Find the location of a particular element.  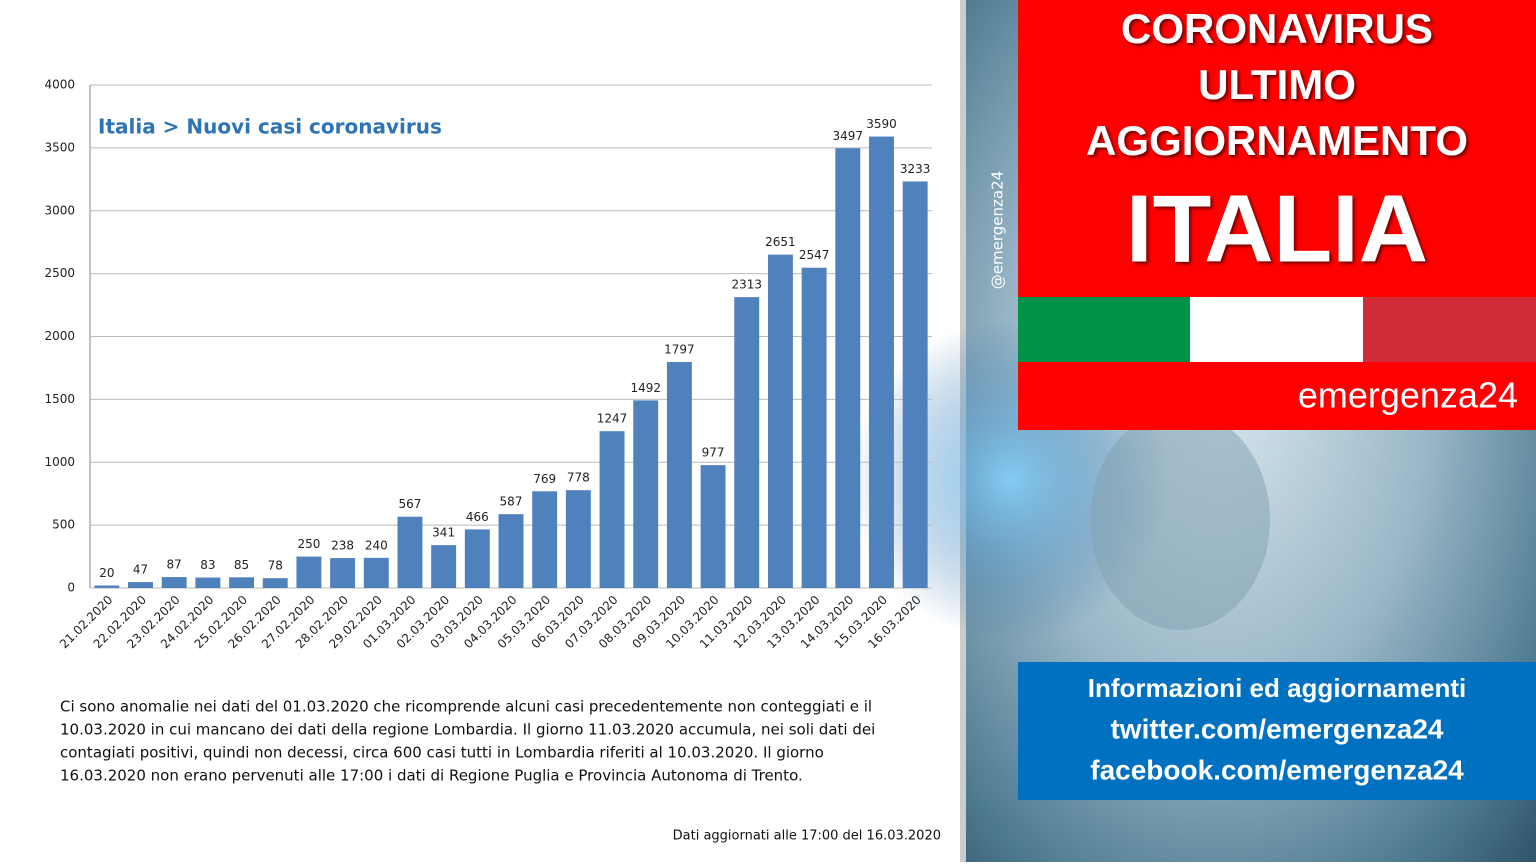

brand-box is located at coordinates (1277, 396).